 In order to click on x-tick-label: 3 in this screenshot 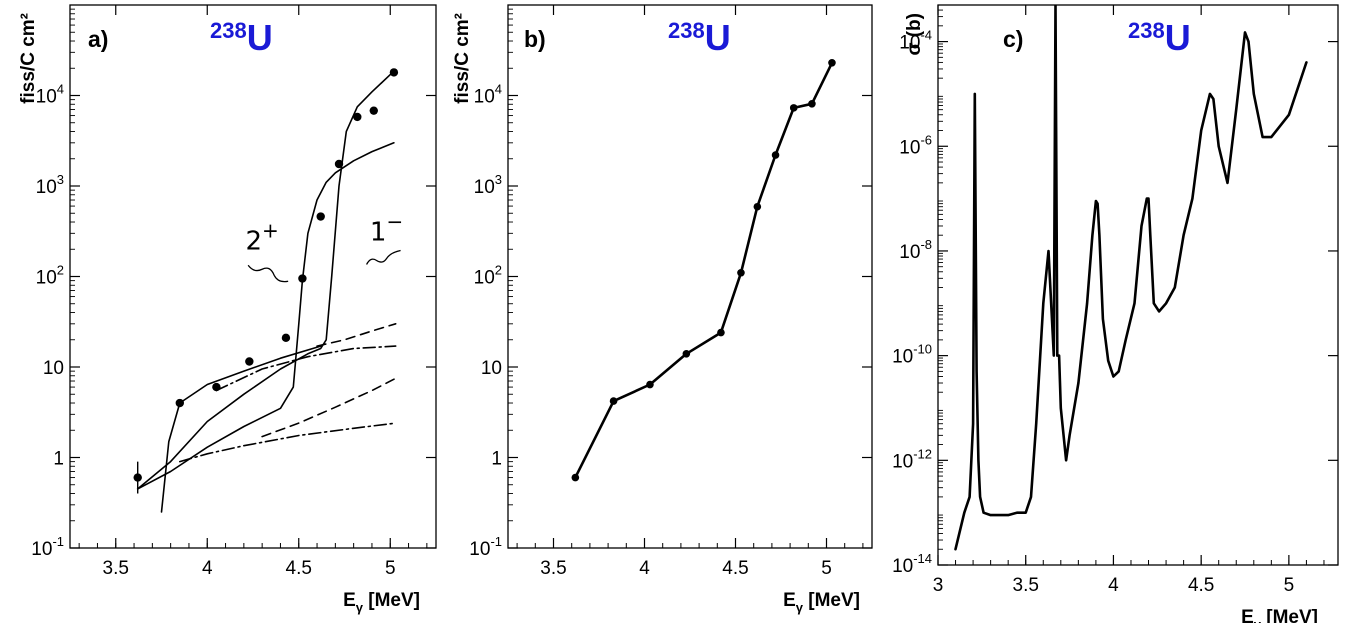, I will do `click(938, 585)`.